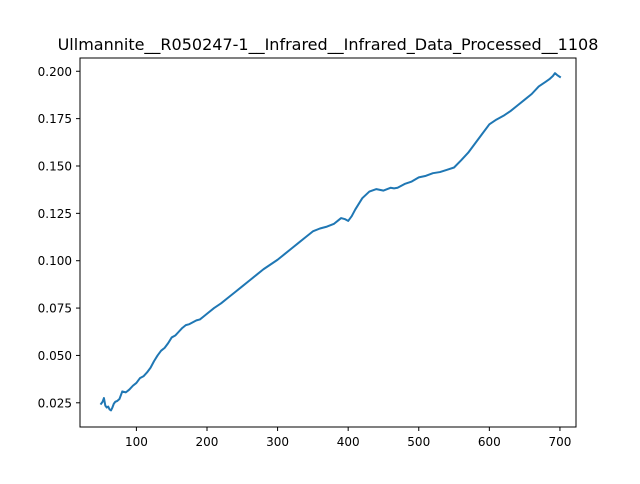 The image size is (640, 484). Describe the element at coordinates (489, 442) in the screenshot. I see `x-tick-label: 600` at that location.